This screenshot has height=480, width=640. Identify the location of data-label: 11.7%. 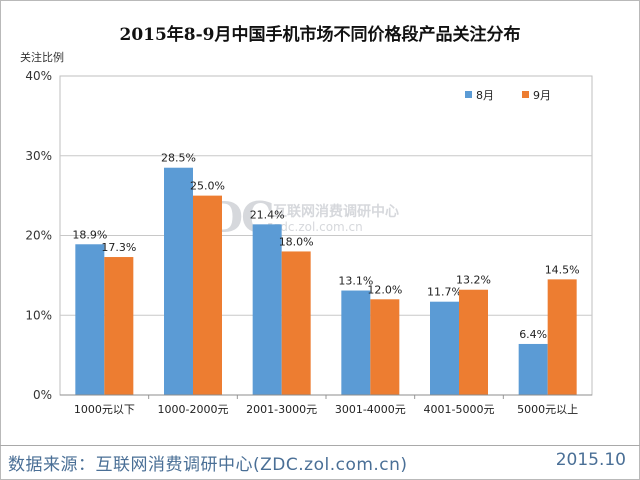
(444, 292).